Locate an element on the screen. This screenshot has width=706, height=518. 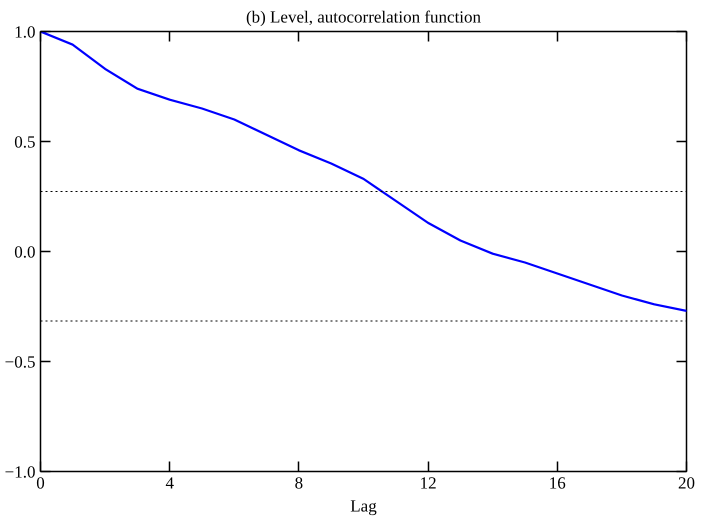
x-tick-label: 4 is located at coordinates (169, 483).